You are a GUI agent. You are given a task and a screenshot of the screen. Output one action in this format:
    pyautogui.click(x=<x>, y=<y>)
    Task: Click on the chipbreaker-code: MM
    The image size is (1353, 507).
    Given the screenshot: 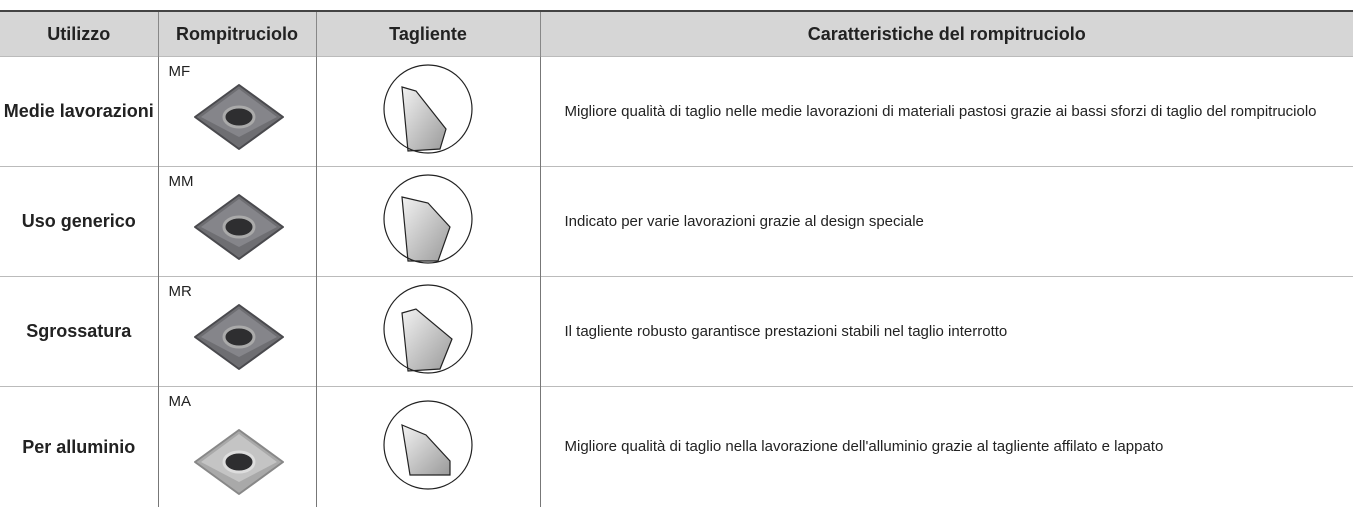 What is the action you would take?
    pyautogui.click(x=181, y=181)
    